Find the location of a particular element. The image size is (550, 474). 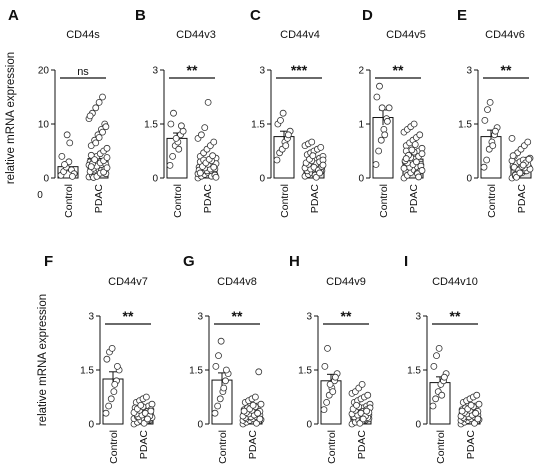

panel-title: CD44v9 is located at coordinates (346, 282).